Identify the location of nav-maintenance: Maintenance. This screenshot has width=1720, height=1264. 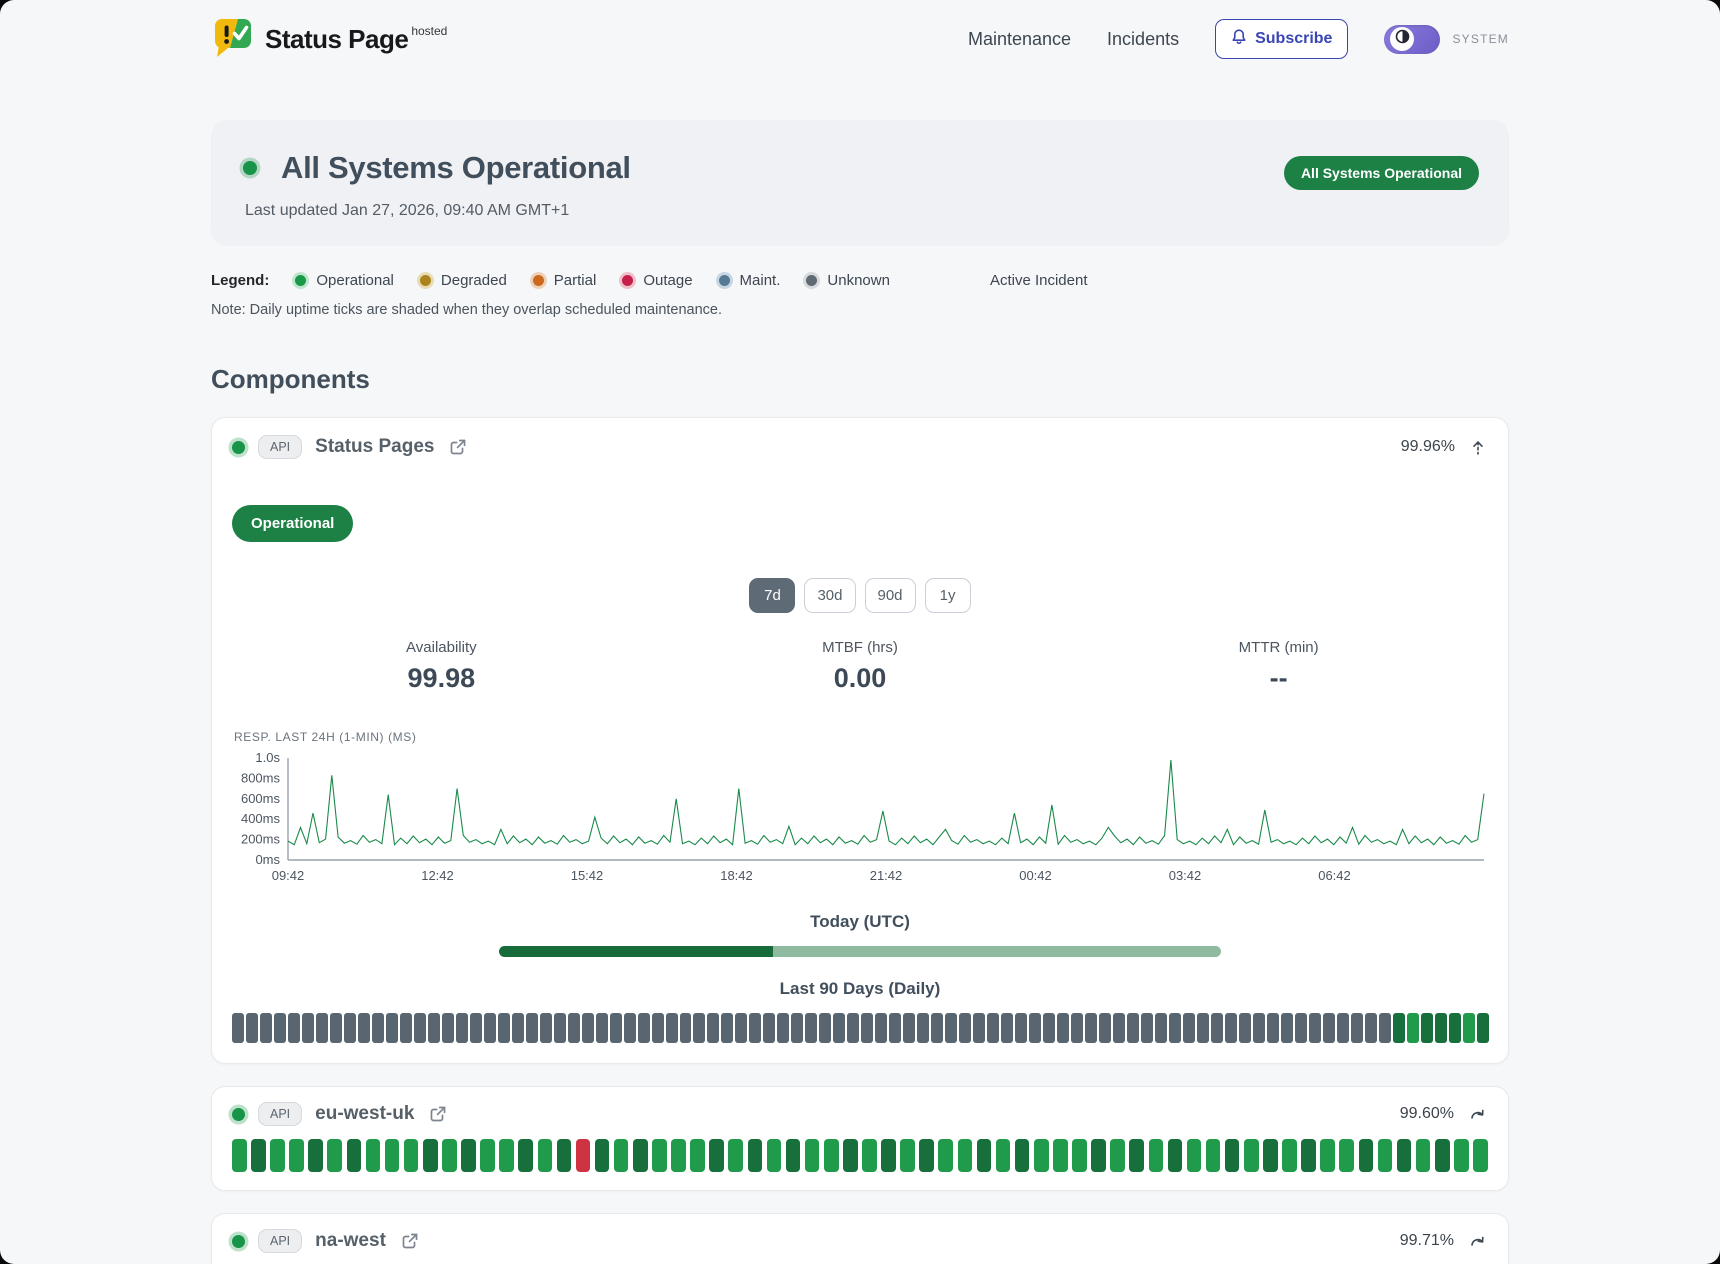
(1019, 38).